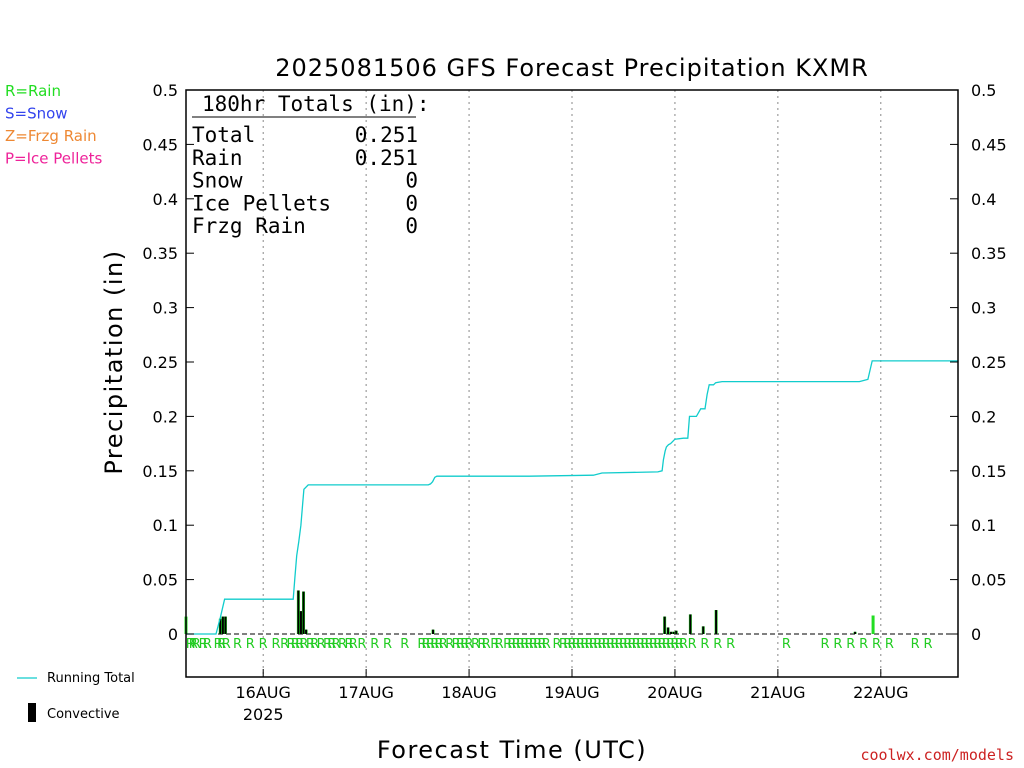 Image resolution: width=1024 pixels, height=768 pixels. Describe the element at coordinates (411, 226) in the screenshot. I see `totals-row-value-4: 0` at that location.